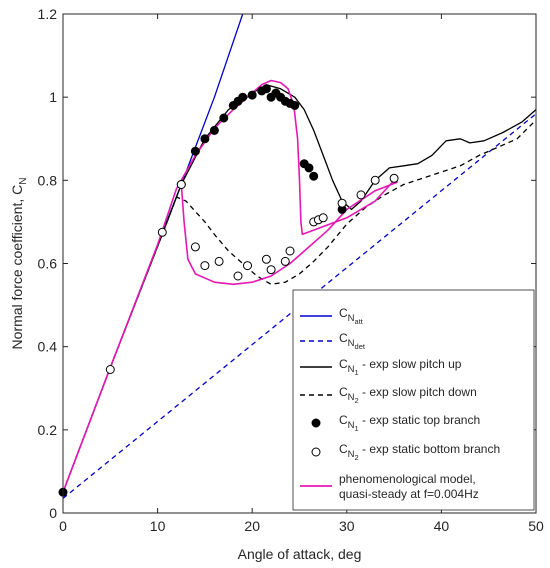  I want to click on legend-label-0: CNatt, so click(351, 316).